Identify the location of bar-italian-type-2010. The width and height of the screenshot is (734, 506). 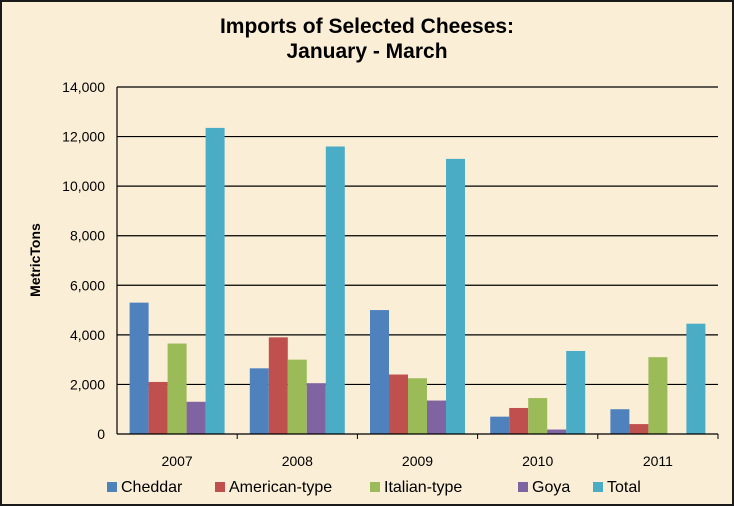
(538, 416).